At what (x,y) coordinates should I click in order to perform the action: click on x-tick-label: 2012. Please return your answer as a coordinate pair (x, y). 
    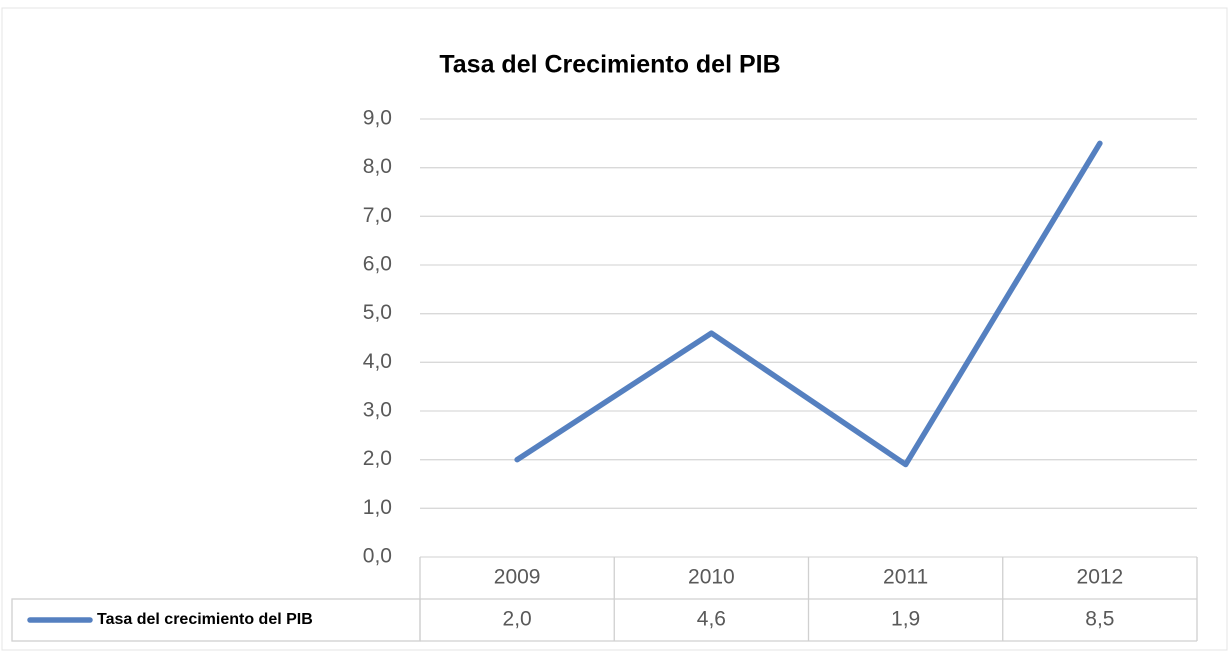
    Looking at the image, I should click on (1100, 577).